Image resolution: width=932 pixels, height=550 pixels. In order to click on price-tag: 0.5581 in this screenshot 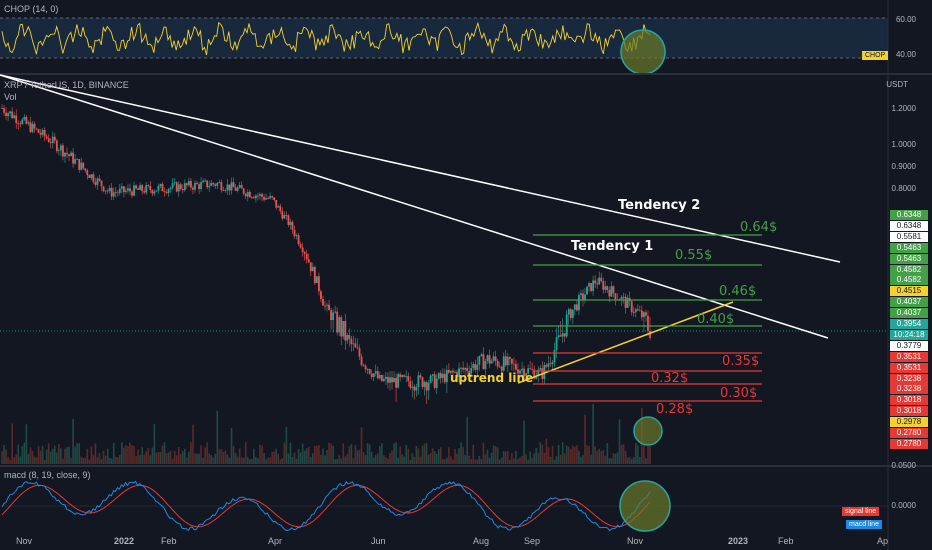, I will do `click(909, 236)`.